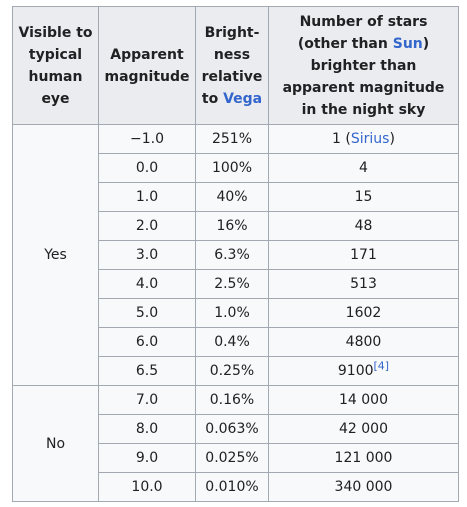 The image size is (467, 507). What do you see at coordinates (243, 98) in the screenshot?
I see `vega-link: Vega` at bounding box center [243, 98].